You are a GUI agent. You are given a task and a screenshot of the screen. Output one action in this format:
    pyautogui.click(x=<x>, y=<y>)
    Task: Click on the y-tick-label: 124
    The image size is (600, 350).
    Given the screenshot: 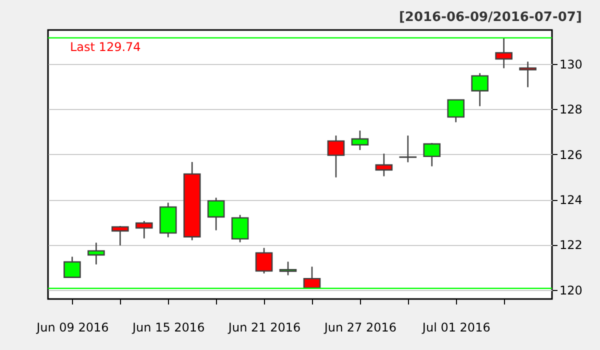 What is the action you would take?
    pyautogui.click(x=571, y=200)
    